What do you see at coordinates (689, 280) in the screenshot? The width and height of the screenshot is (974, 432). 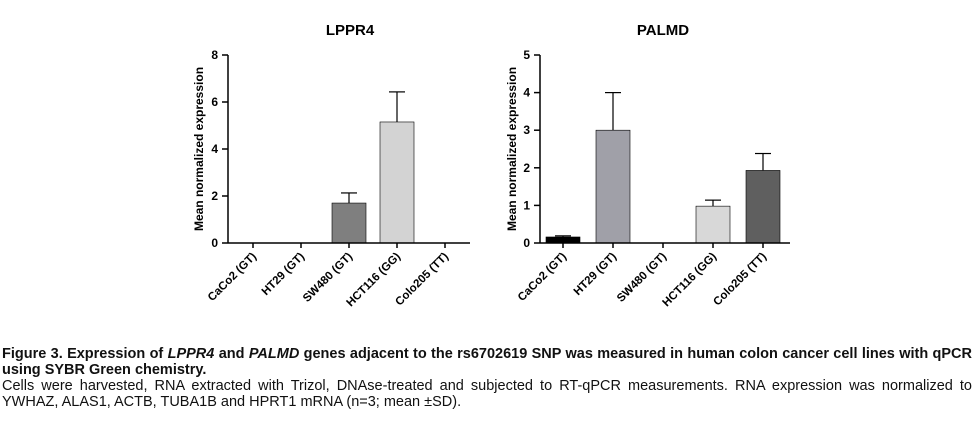 I see `x-tick-label: HCT116 (GG)` at bounding box center [689, 280].